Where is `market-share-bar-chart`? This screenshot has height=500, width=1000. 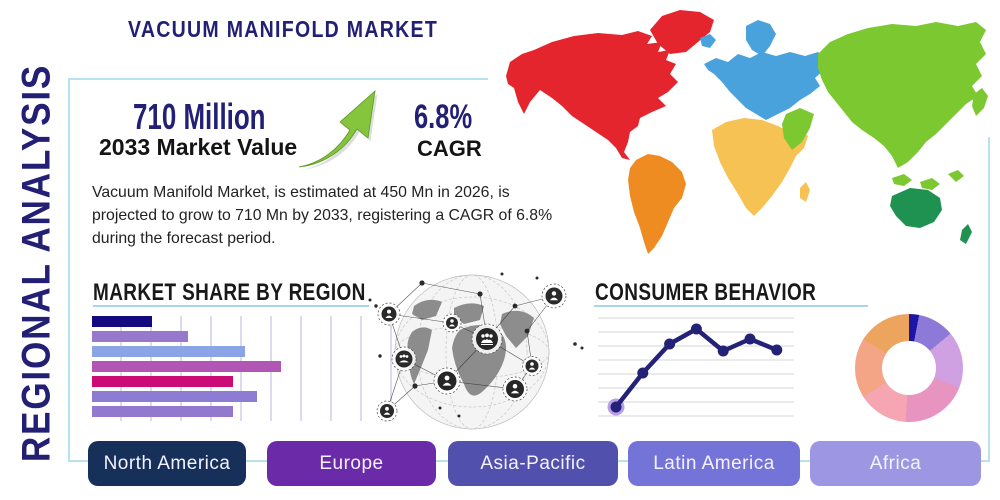 market-share-bar-chart is located at coordinates (242, 368).